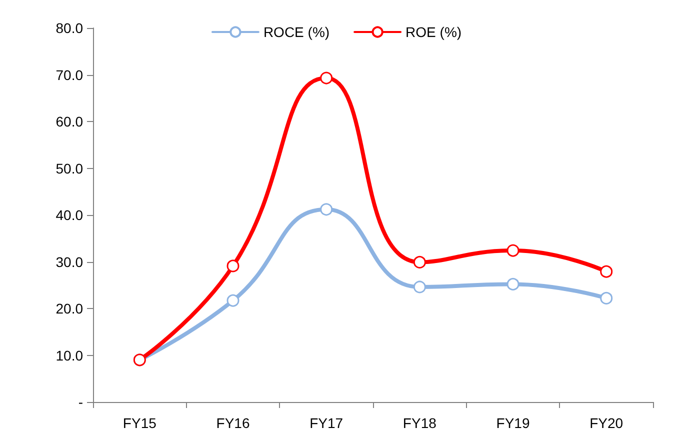 The width and height of the screenshot is (673, 445). I want to click on legend-label: ROE (%), so click(434, 32).